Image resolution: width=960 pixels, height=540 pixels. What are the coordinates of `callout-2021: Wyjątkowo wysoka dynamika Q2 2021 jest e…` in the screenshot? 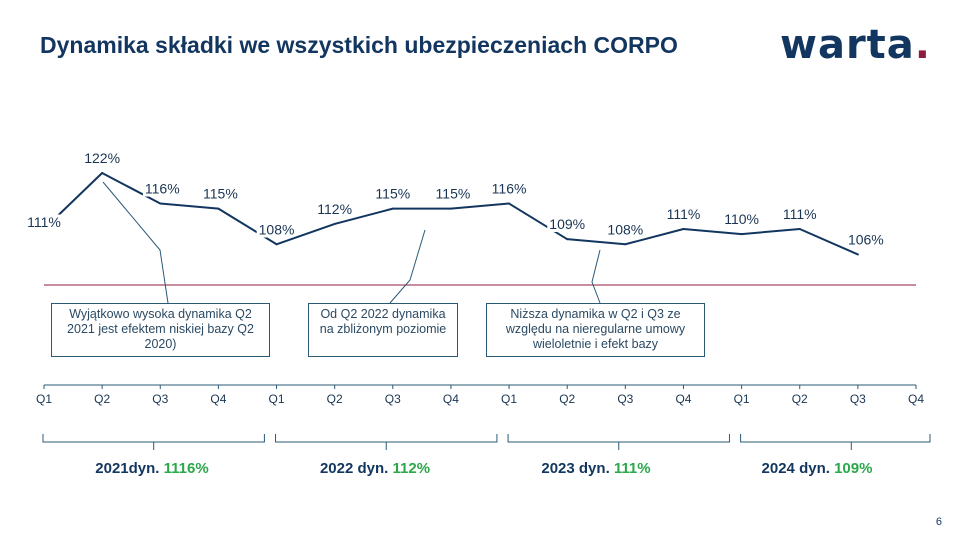 It's located at (160, 330).